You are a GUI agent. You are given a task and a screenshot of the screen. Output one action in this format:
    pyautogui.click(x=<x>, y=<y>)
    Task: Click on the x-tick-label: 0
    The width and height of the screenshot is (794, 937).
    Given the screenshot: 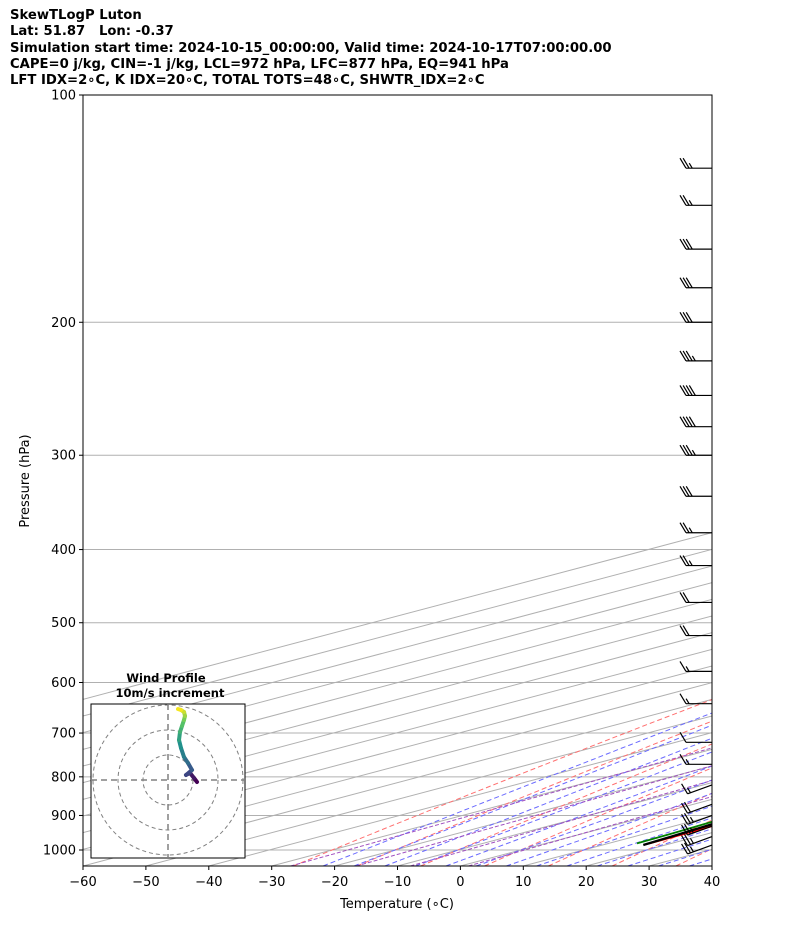 What is the action you would take?
    pyautogui.click(x=460, y=882)
    